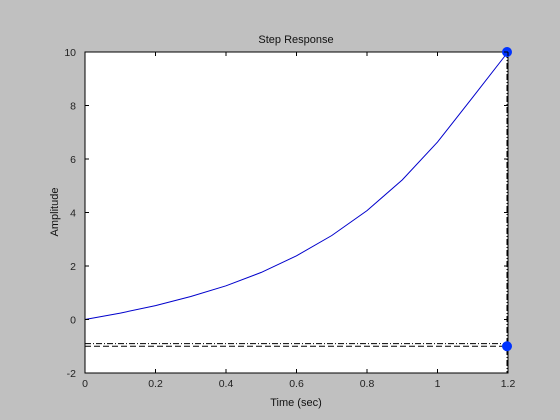 The image size is (560, 420). I want to click on y-tick-label: 10, so click(70, 53).